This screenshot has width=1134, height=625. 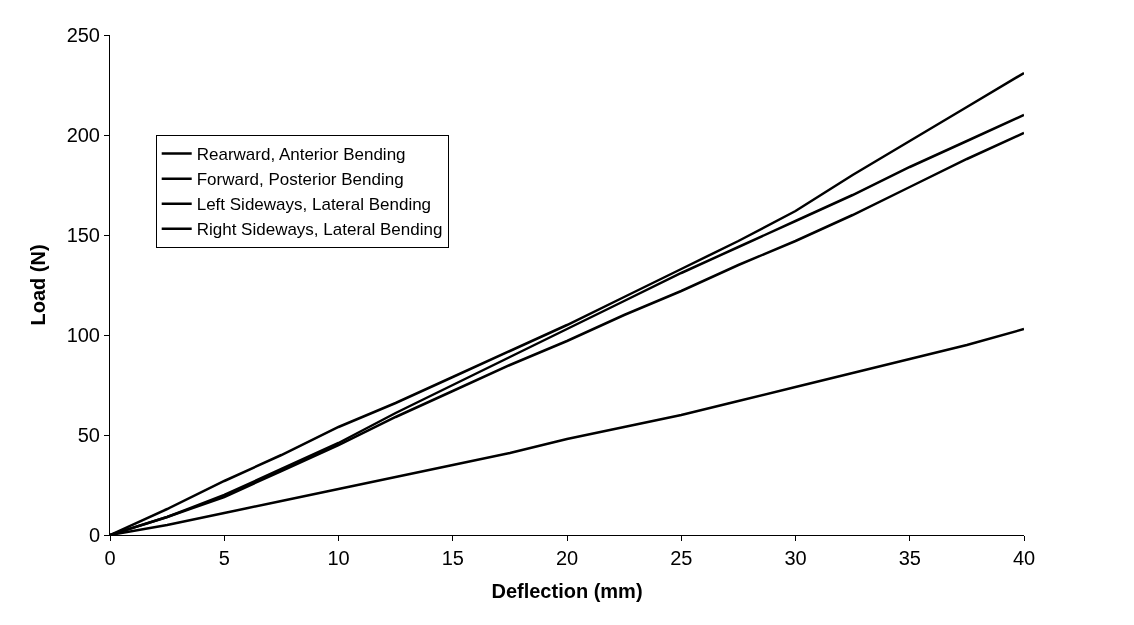 What do you see at coordinates (909, 558) in the screenshot?
I see `x-tick-label: 35` at bounding box center [909, 558].